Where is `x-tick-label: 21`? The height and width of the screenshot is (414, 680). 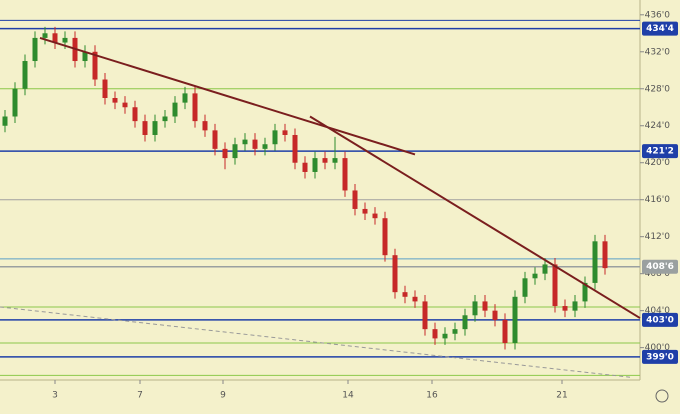
x-tick-label: 21 is located at coordinates (561, 396).